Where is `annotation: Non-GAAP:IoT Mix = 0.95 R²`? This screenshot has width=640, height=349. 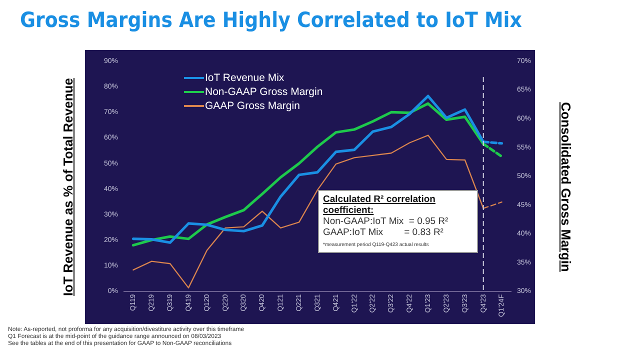
annotation: Non-GAAP:IoT Mix = 0.95 R² is located at coordinates (386, 221).